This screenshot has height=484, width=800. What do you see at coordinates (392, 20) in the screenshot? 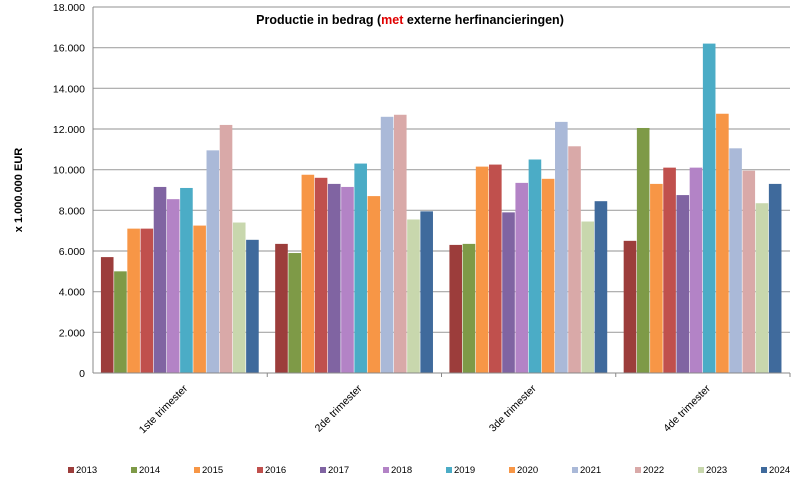
I see `title-highlight: met` at bounding box center [392, 20].